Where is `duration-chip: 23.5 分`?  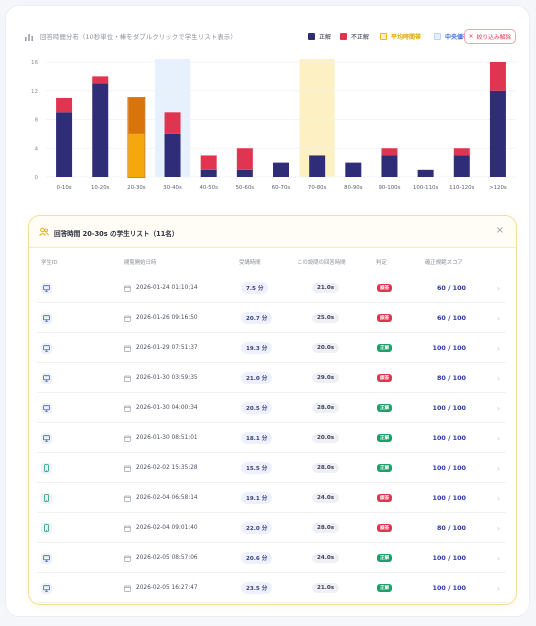 duration-chip: 23.5 分 is located at coordinates (257, 588).